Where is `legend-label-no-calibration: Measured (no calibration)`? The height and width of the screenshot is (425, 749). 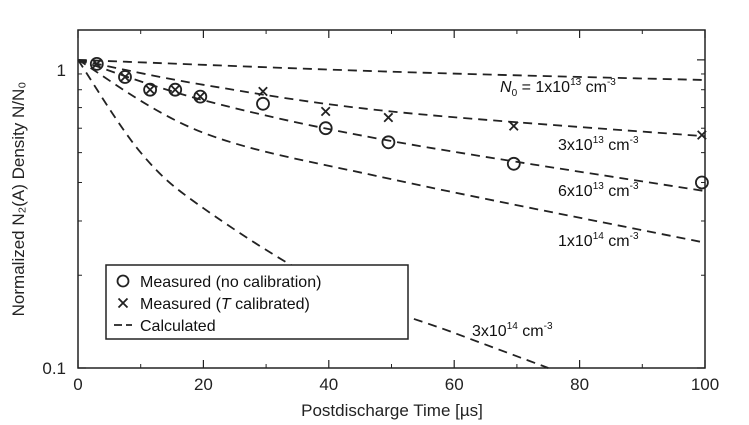 legend-label-no-calibration: Measured (no calibration) is located at coordinates (230, 282).